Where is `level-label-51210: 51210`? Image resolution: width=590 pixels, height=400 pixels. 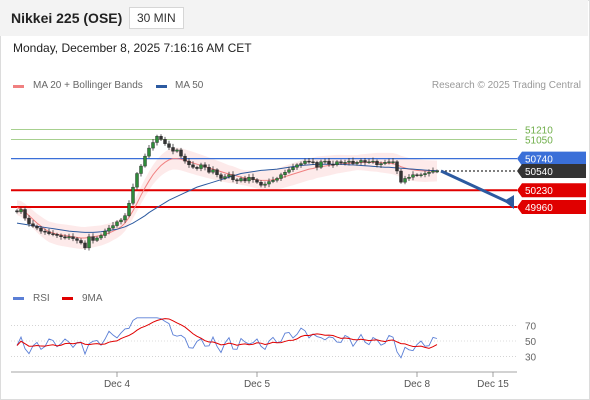
level-label-51210: 51210 is located at coordinates (539, 130).